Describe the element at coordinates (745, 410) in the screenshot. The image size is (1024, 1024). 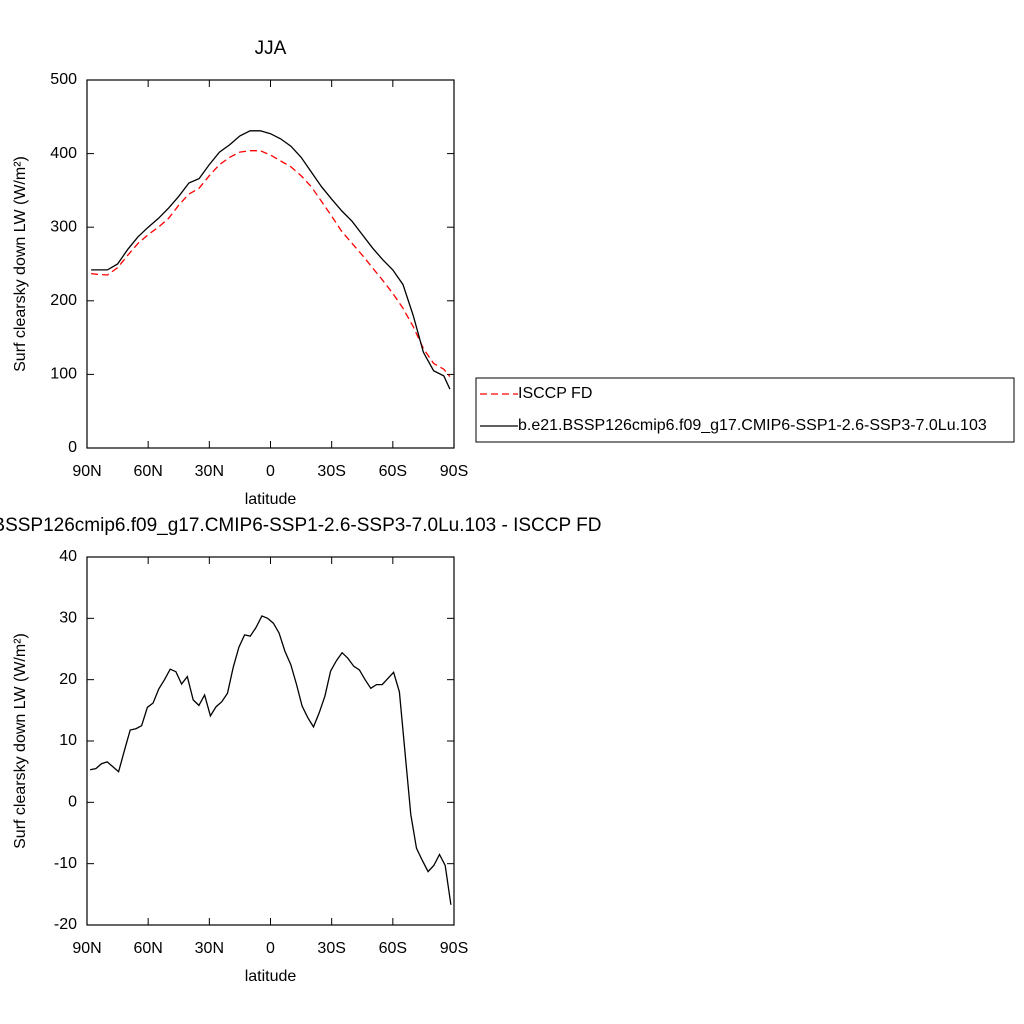
I see `legend-box` at that location.